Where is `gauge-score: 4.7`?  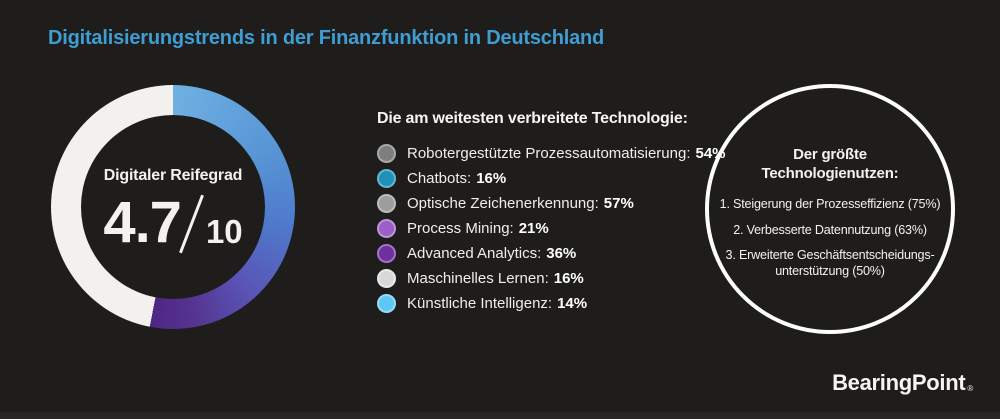
gauge-score: 4.7 is located at coordinates (142, 223).